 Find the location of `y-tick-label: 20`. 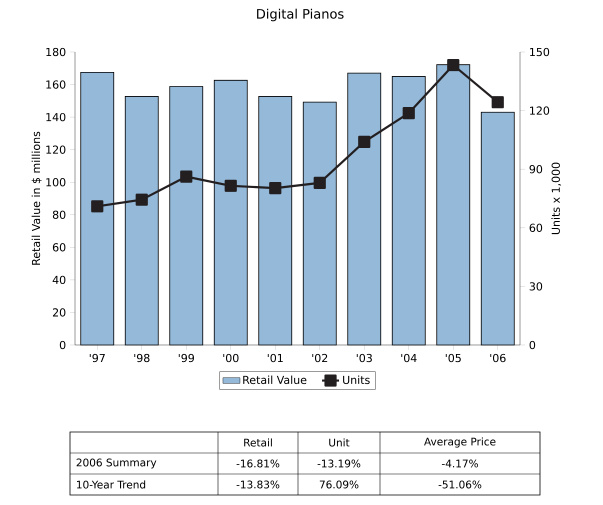

y-tick-label: 20 is located at coordinates (59, 312).